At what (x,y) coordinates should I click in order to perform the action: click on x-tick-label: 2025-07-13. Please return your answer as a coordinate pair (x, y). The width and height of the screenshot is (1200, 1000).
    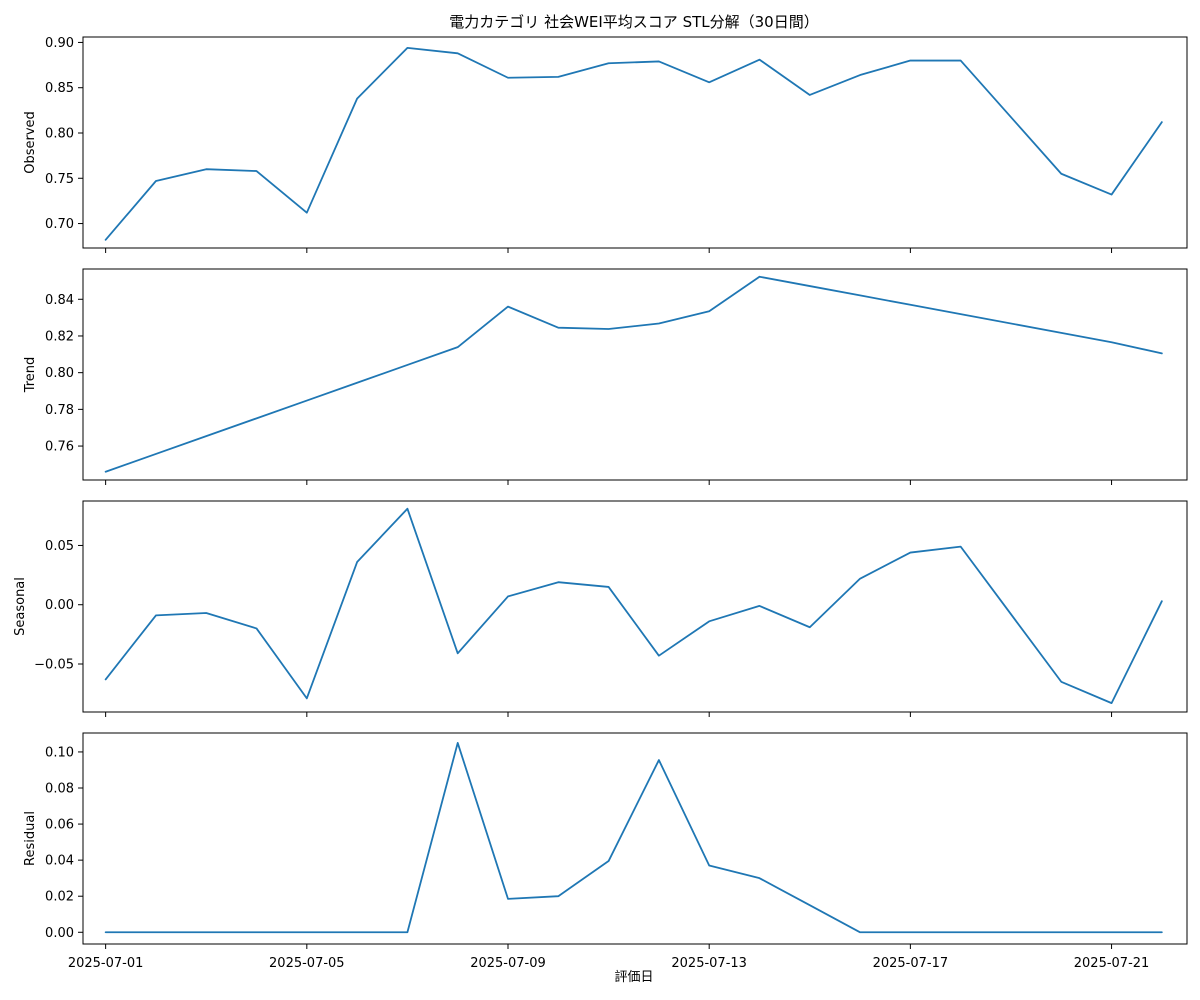
    Looking at the image, I should click on (709, 963).